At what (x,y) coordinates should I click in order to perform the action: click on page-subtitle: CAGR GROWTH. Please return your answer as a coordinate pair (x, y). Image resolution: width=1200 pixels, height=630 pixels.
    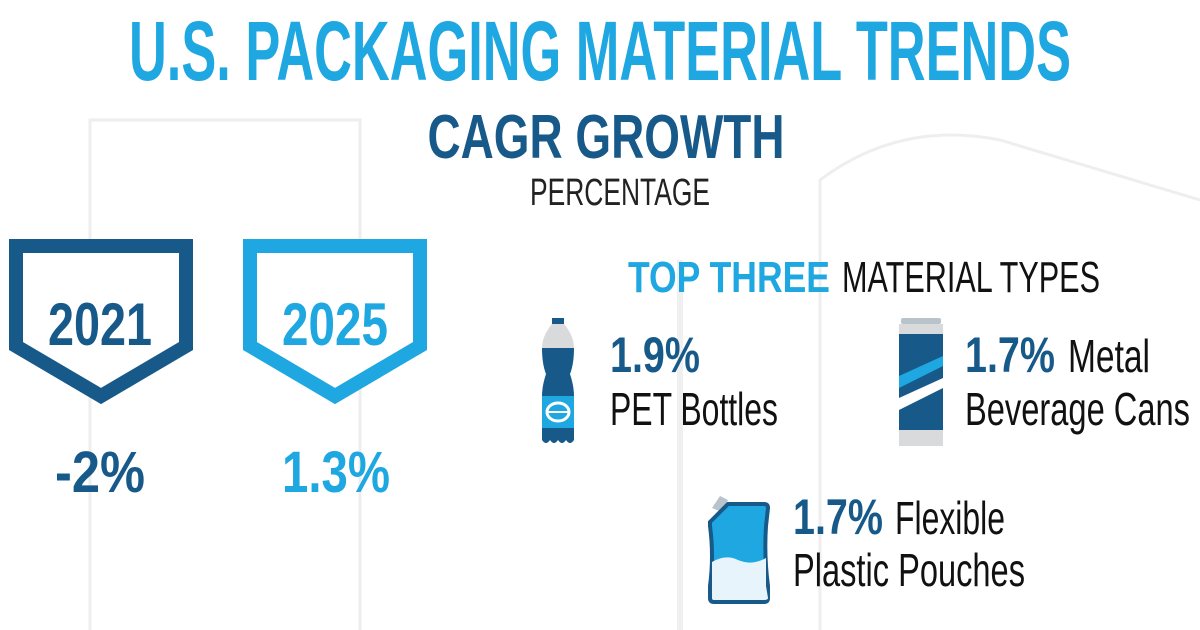
    Looking at the image, I should click on (606, 137).